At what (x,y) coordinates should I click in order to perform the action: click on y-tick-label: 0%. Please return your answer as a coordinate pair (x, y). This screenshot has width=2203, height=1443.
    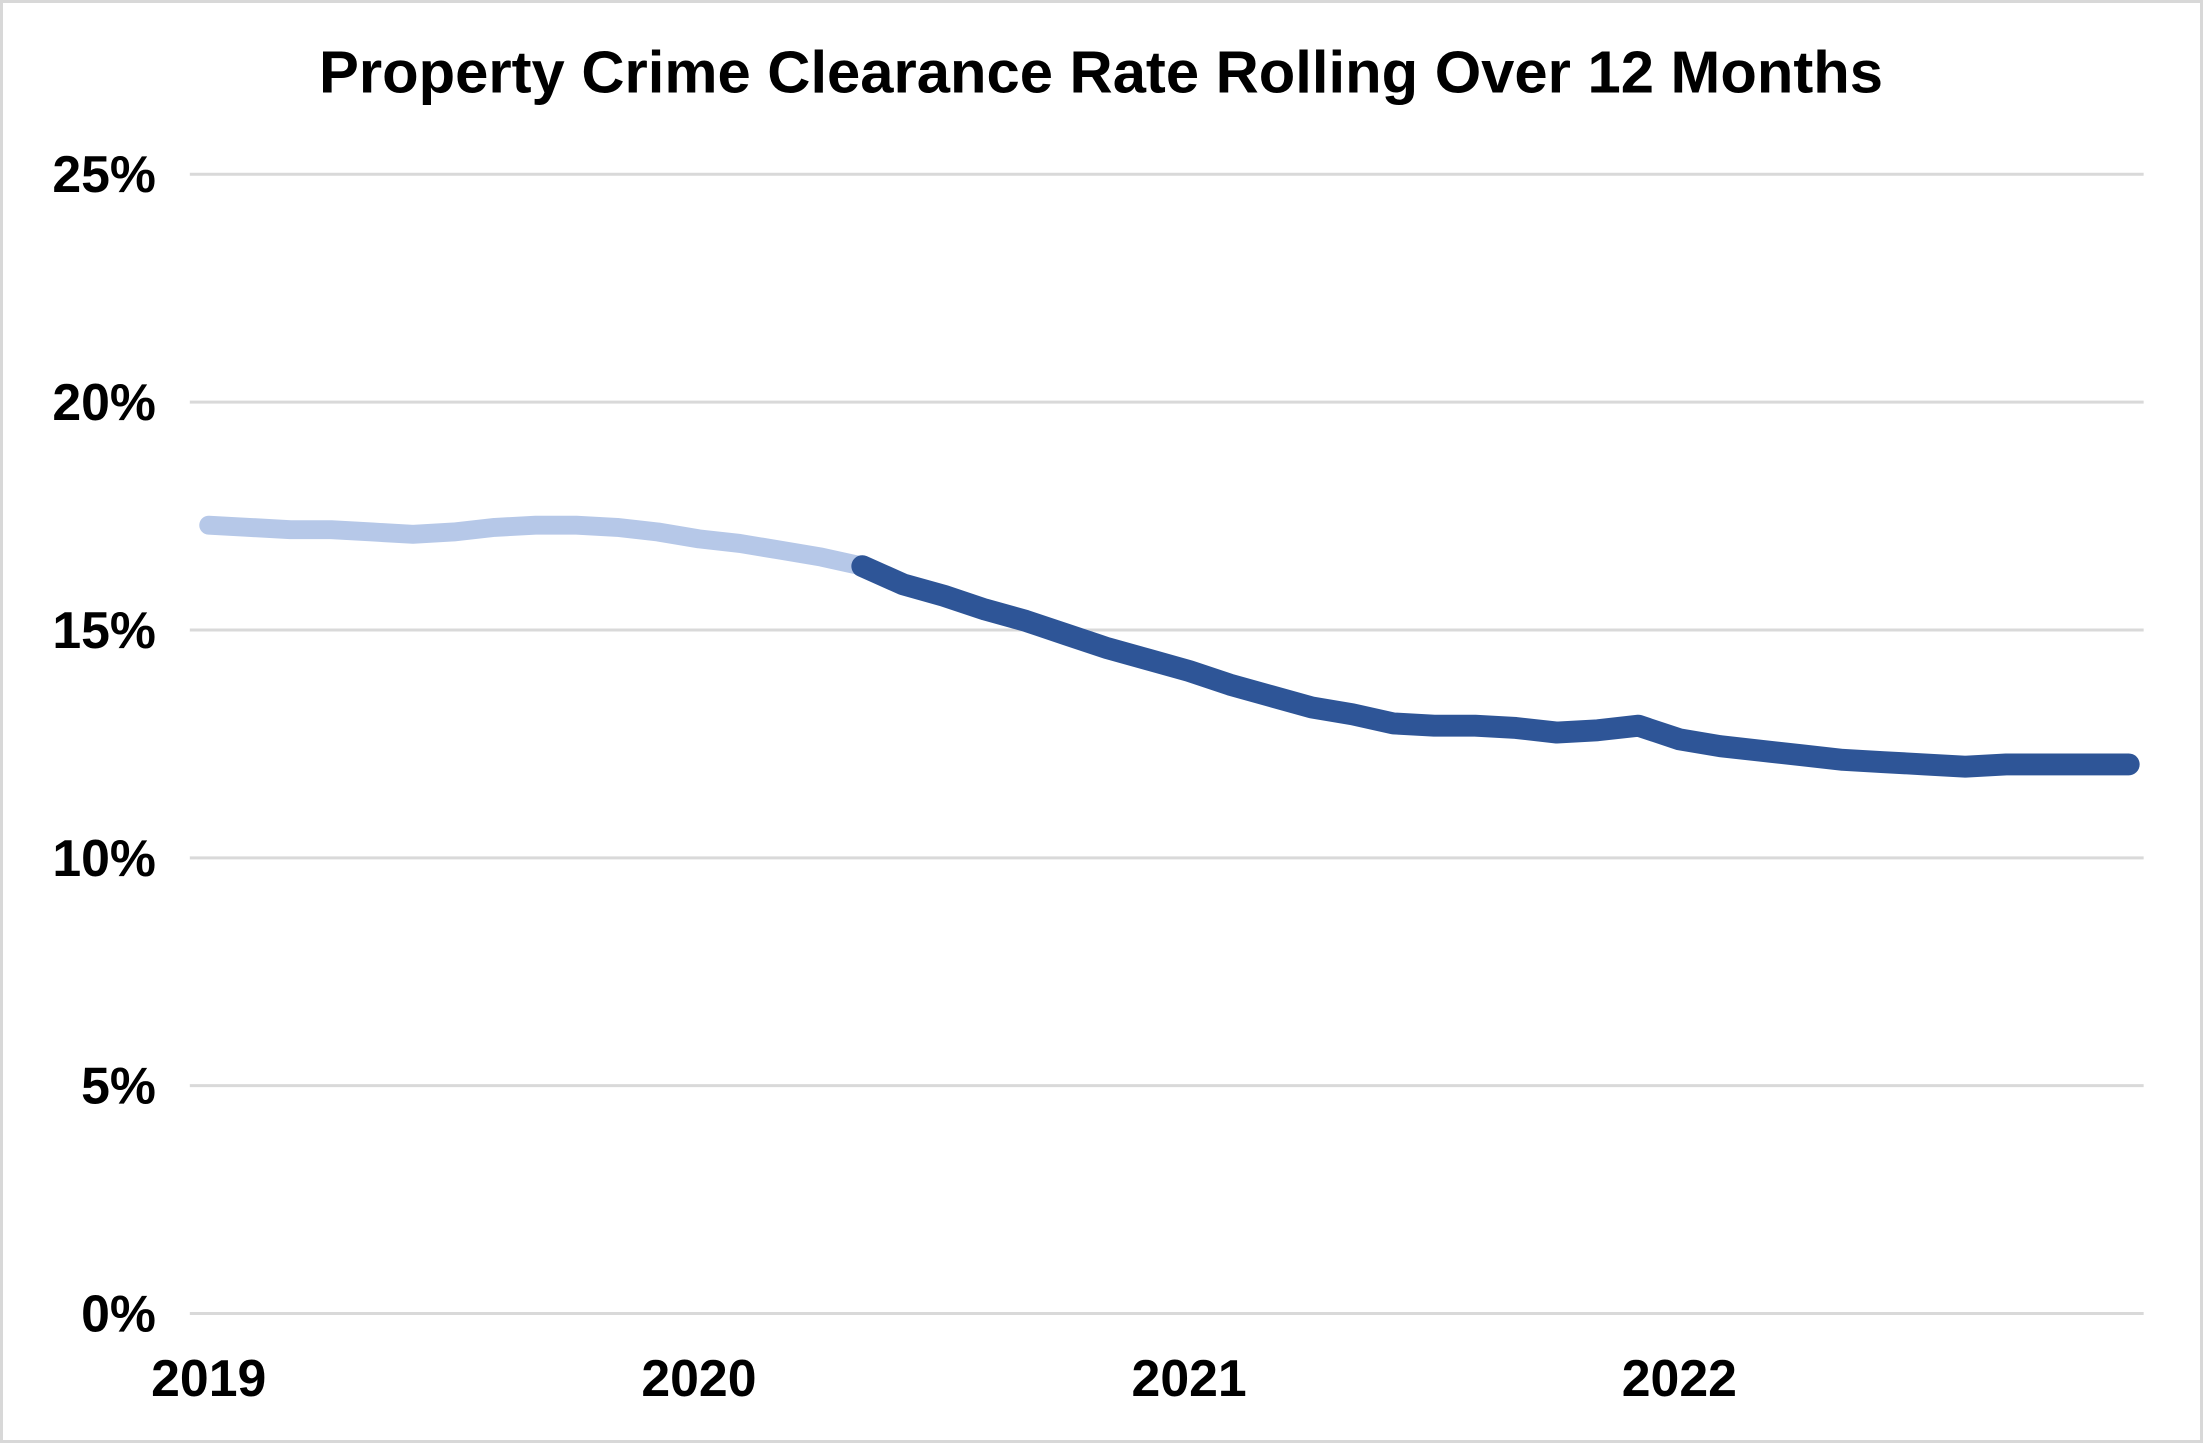
    Looking at the image, I should click on (118, 1313).